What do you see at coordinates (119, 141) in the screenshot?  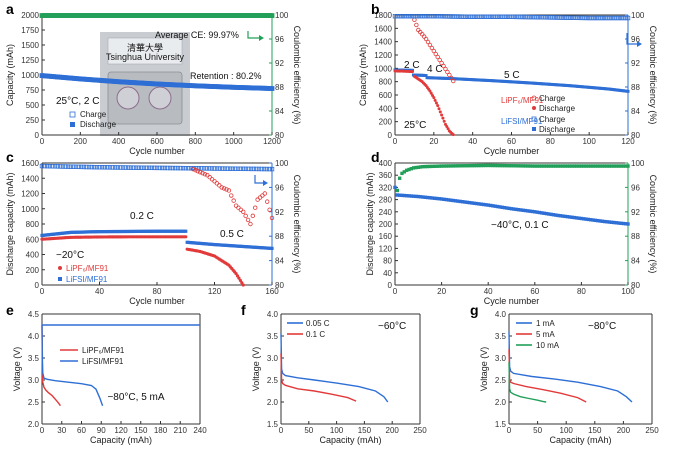 I see `x-tick-label: 400` at bounding box center [119, 141].